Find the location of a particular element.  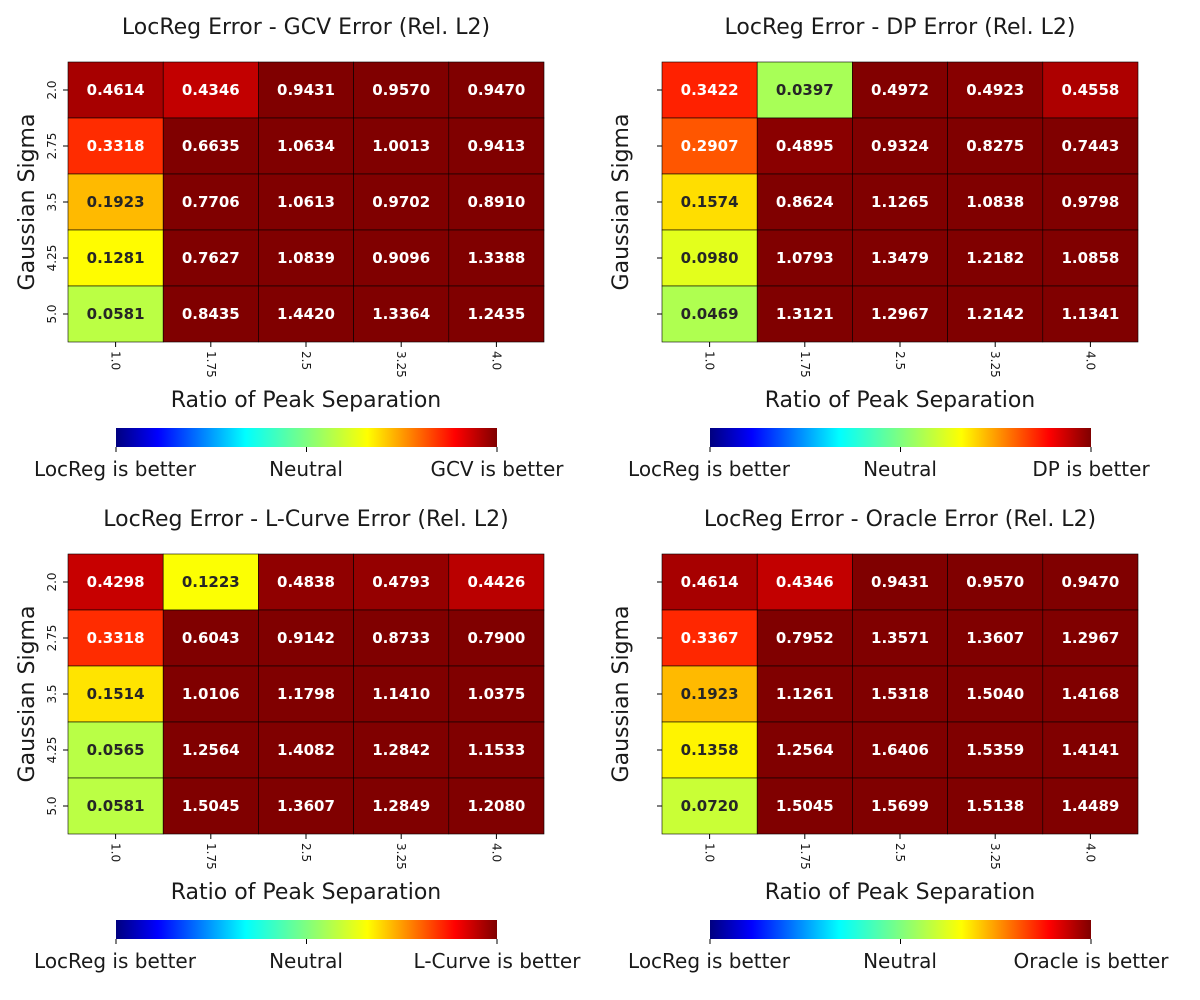

cell-value-label: 1.4168 is located at coordinates (1090, 694).